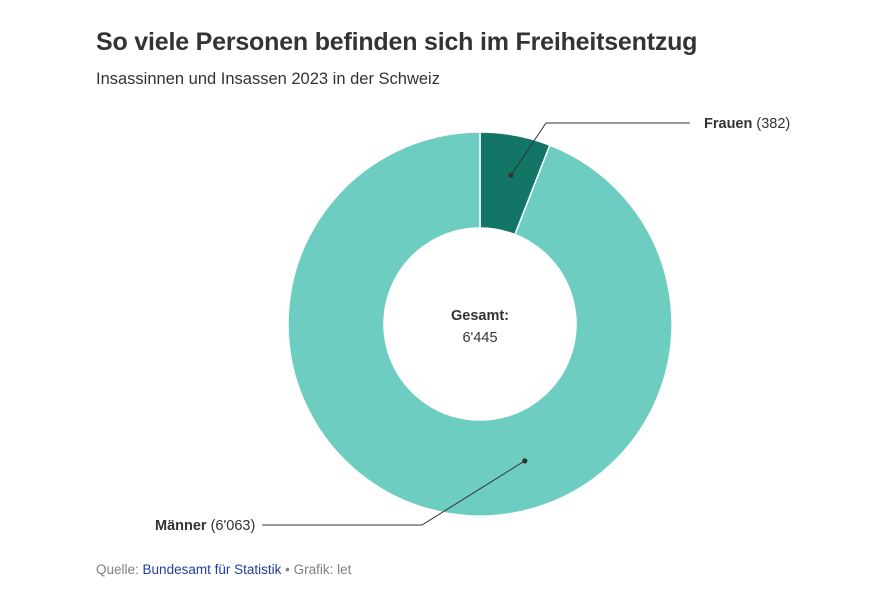 The height and width of the screenshot is (605, 873). I want to click on slice-label-value: (382), so click(771, 124).